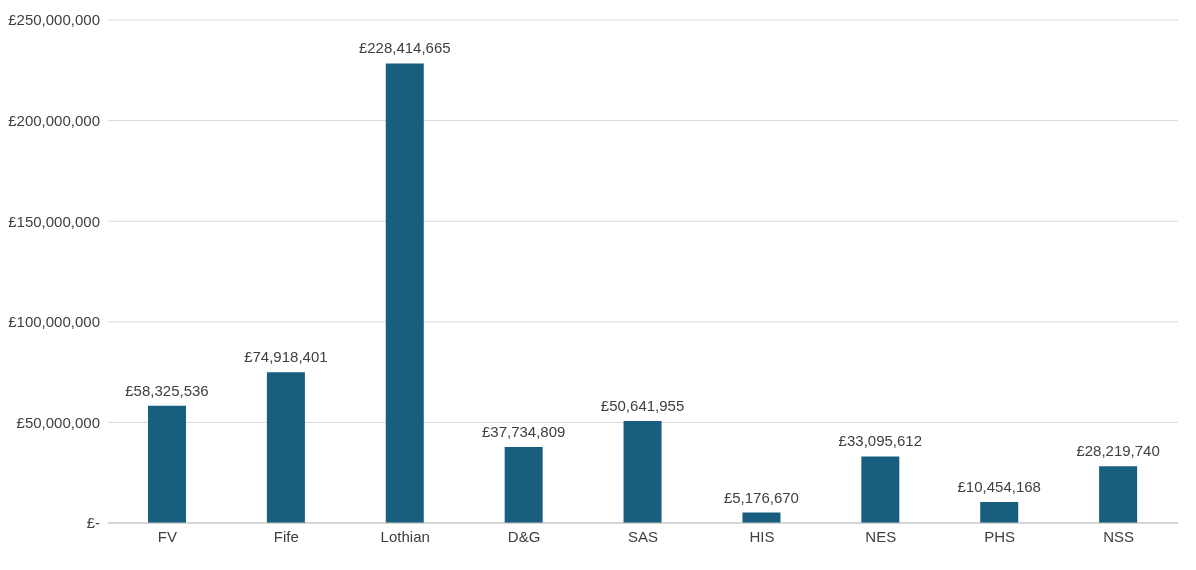  What do you see at coordinates (881, 536) in the screenshot?
I see `x-tick-label: NES` at bounding box center [881, 536].